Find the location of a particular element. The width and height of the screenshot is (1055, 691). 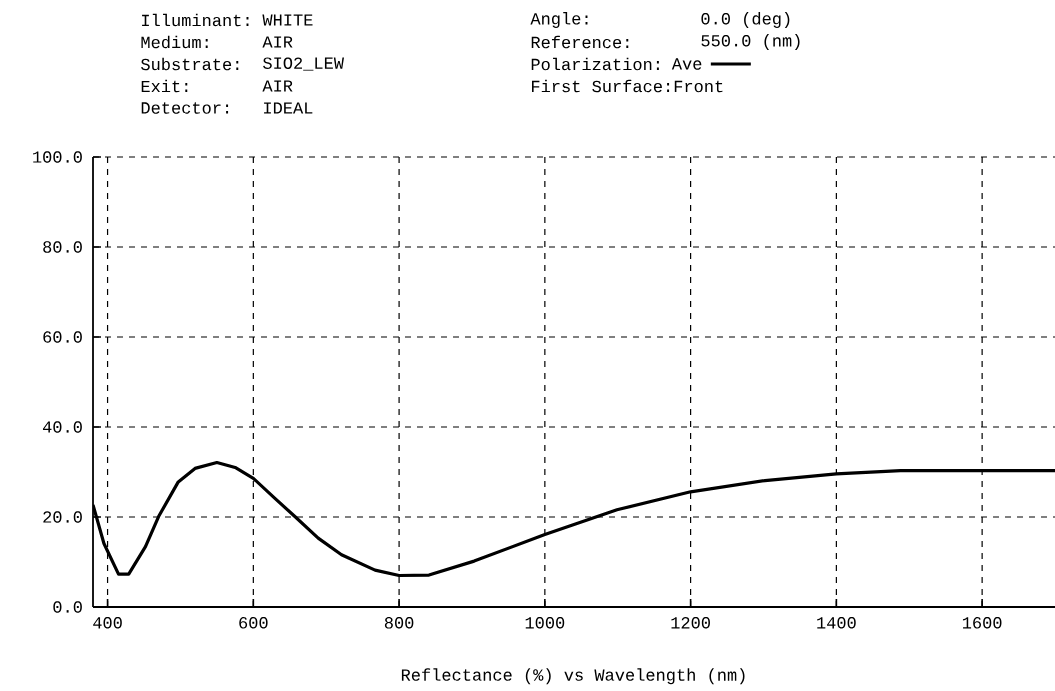

text: IDEAL is located at coordinates (288, 108).